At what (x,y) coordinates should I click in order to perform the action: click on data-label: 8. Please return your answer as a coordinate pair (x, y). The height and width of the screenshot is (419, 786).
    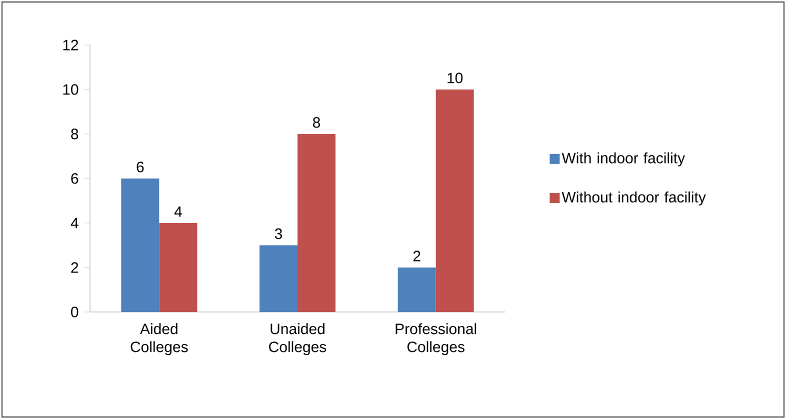
    Looking at the image, I should click on (316, 122).